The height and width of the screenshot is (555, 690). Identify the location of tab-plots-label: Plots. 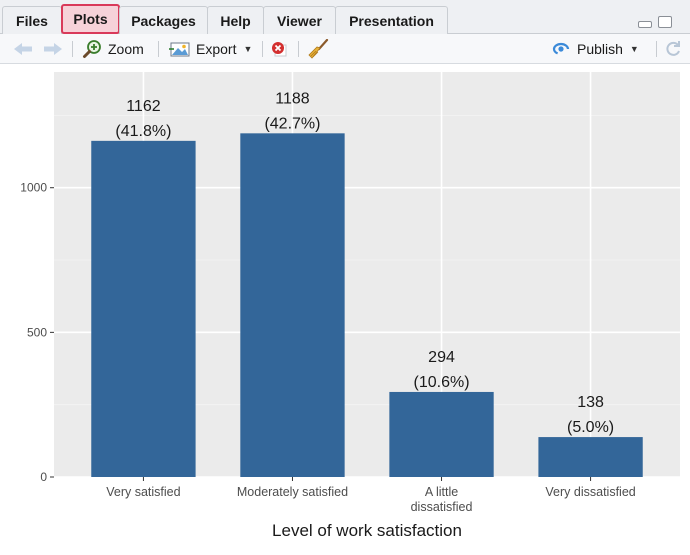
(90, 19).